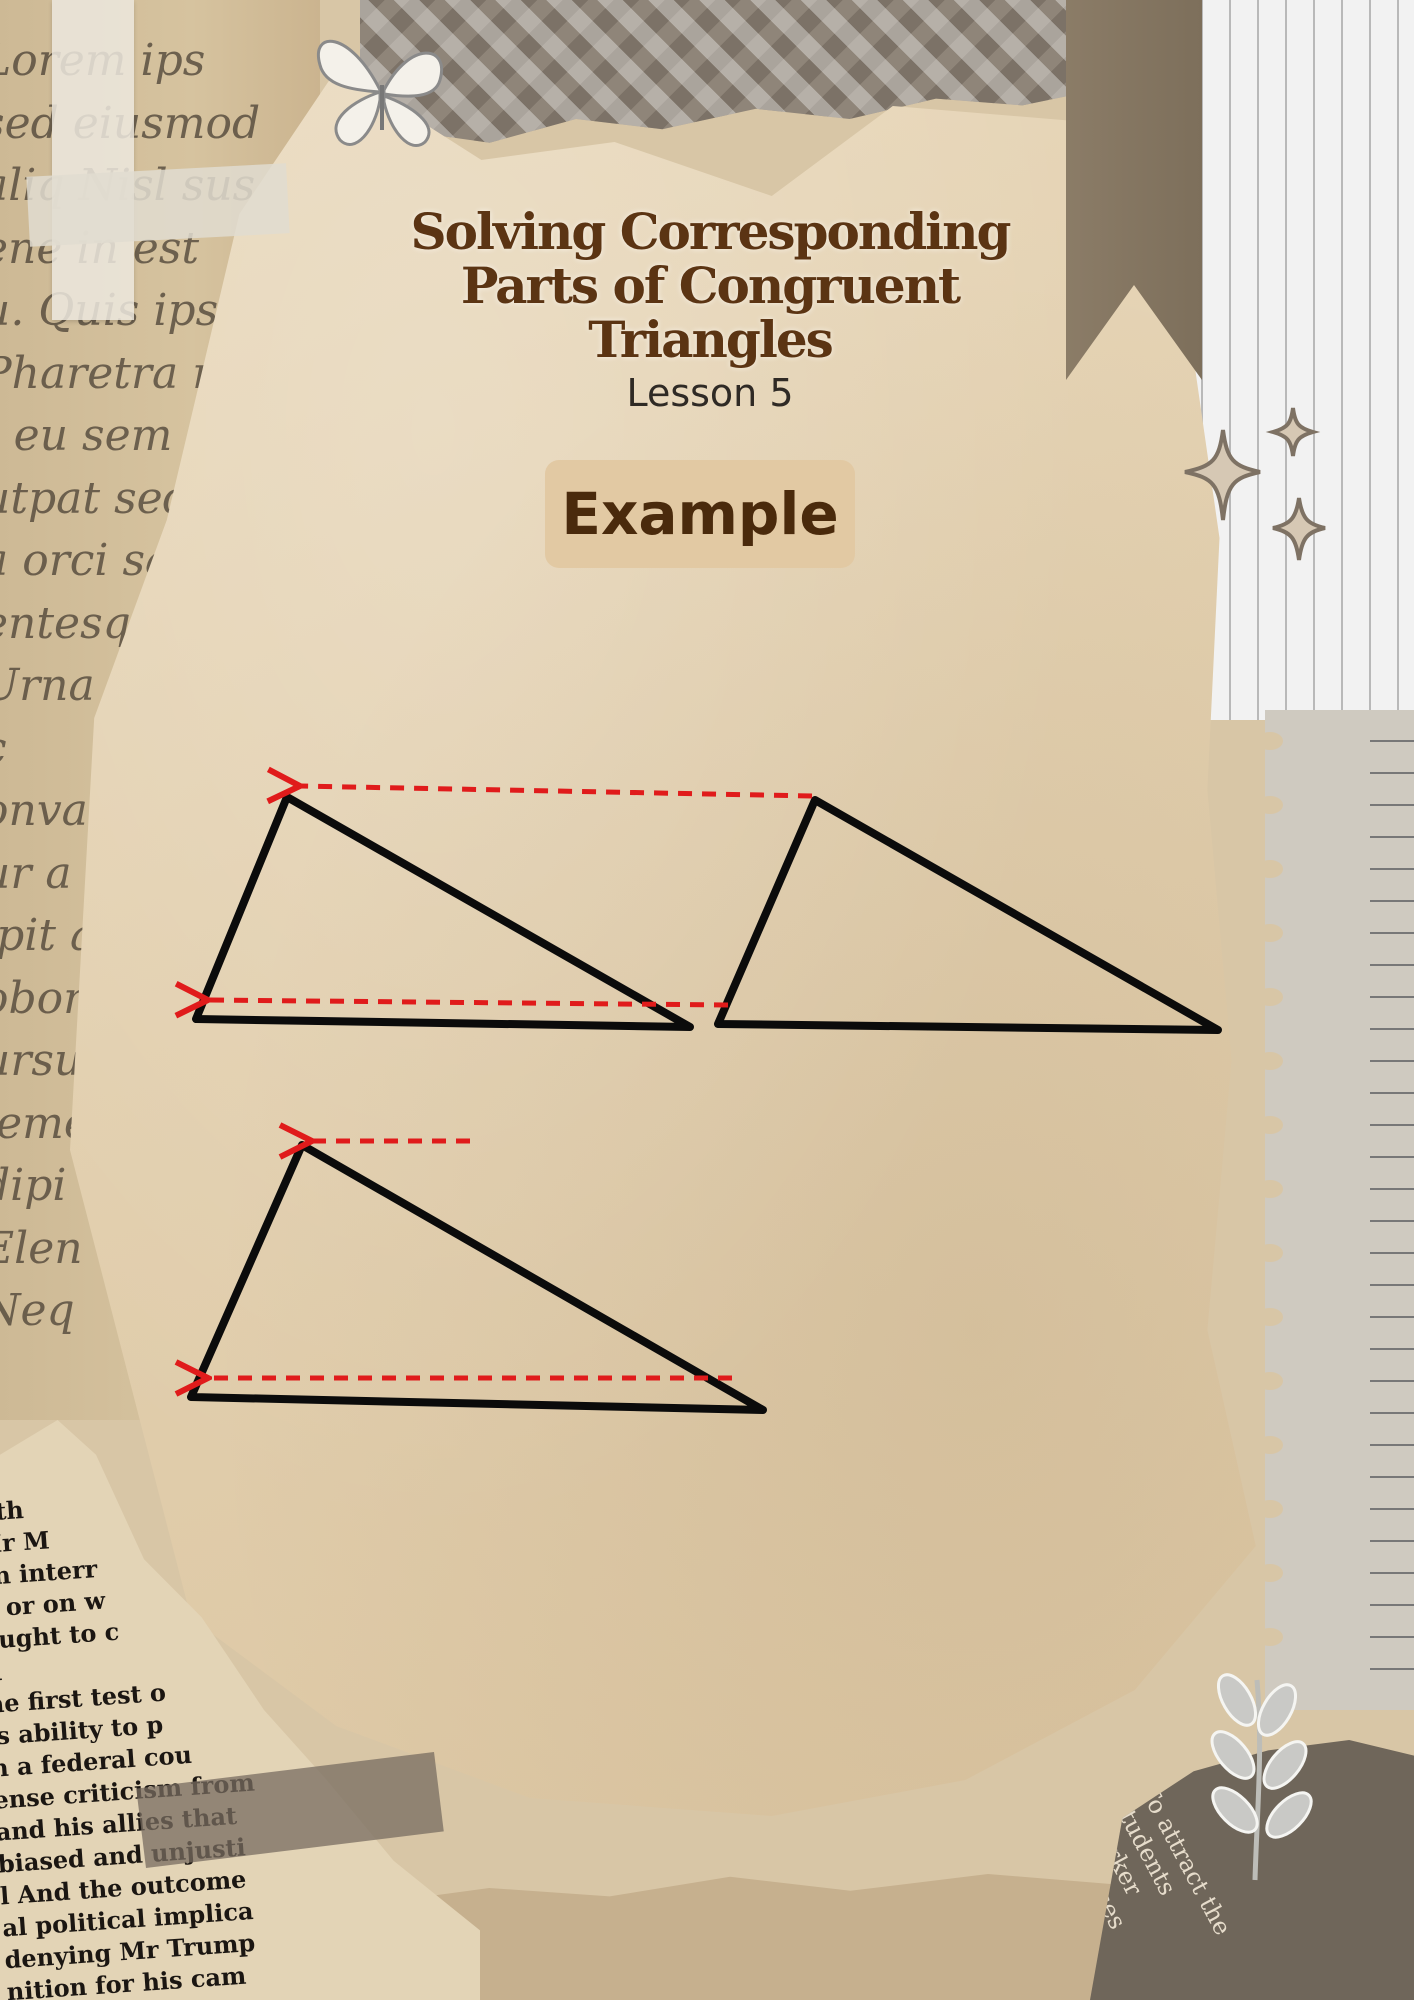 Image resolution: width=1414 pixels, height=2000 pixels. I want to click on example-label: Example, so click(700, 514).